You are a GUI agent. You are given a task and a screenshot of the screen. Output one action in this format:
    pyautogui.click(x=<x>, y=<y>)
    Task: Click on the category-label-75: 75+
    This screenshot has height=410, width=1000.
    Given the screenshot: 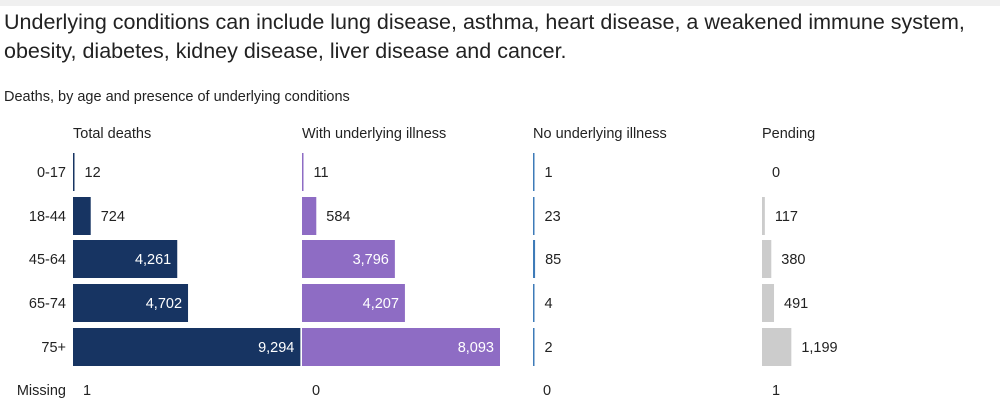 What is the action you would take?
    pyautogui.click(x=53, y=348)
    